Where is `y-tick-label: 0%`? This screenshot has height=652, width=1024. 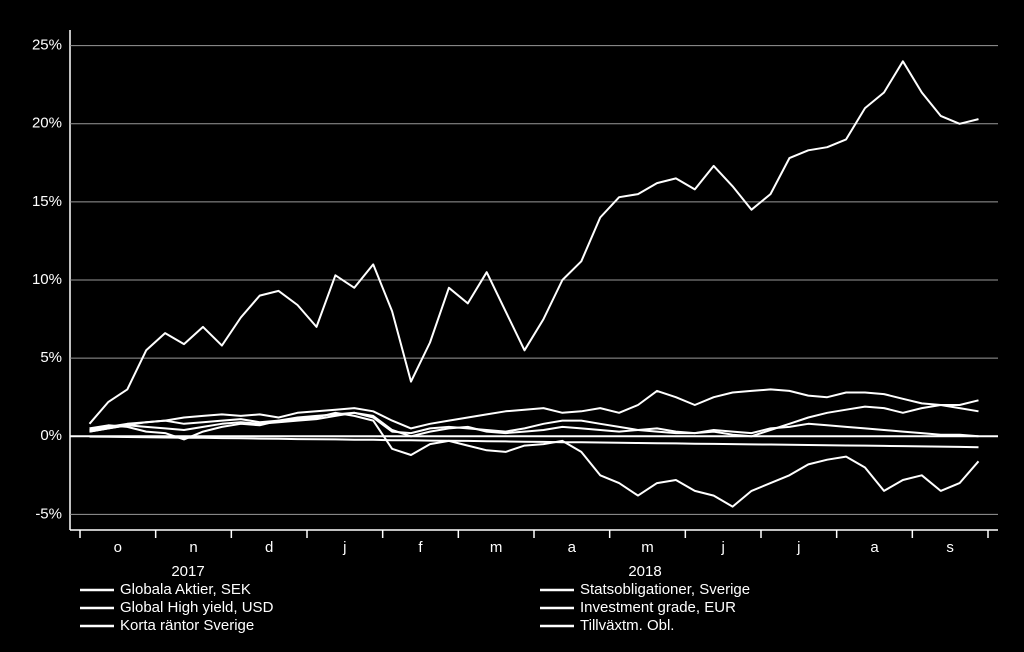
y-tick-label: 0% is located at coordinates (51, 435).